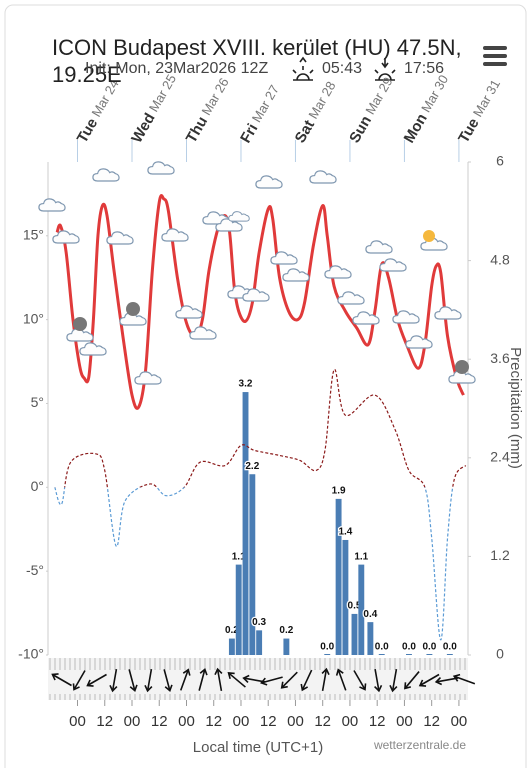 The width and height of the screenshot is (531, 768). I want to click on y2-tick-label: 0, so click(500, 654).